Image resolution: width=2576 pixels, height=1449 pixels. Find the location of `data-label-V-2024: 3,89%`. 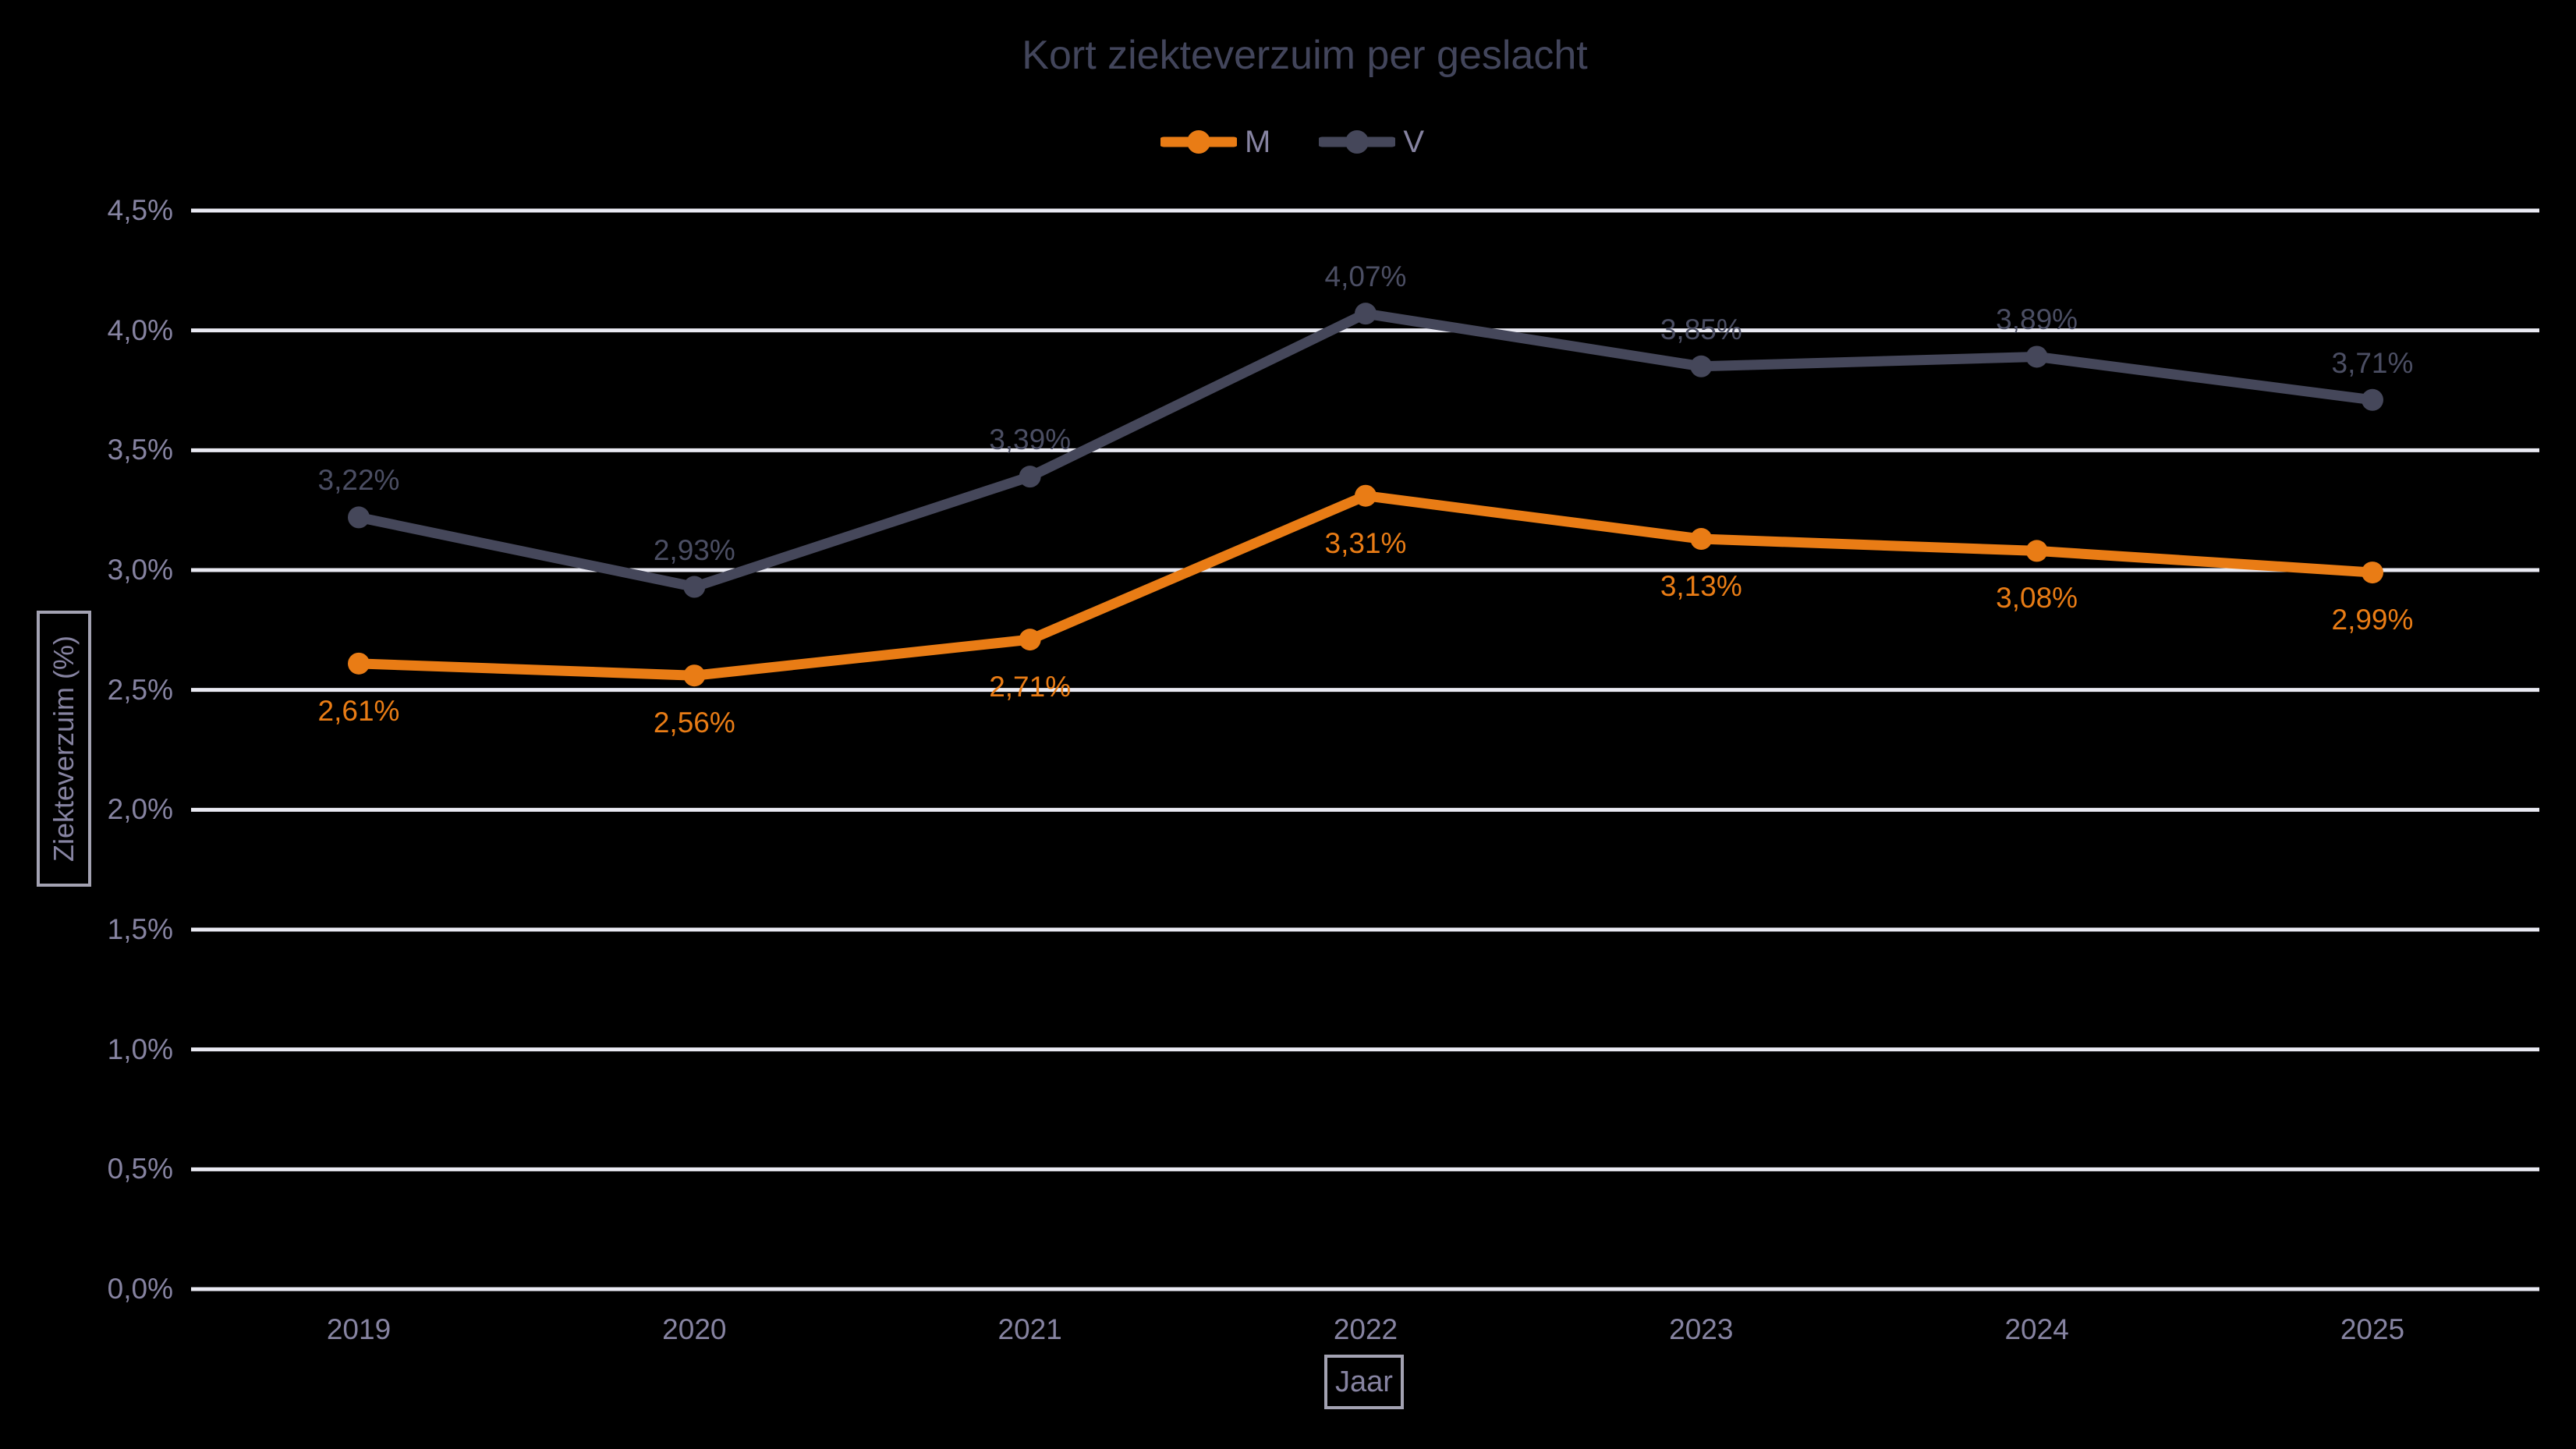

data-label-V-2024: 3,89% is located at coordinates (2037, 319).